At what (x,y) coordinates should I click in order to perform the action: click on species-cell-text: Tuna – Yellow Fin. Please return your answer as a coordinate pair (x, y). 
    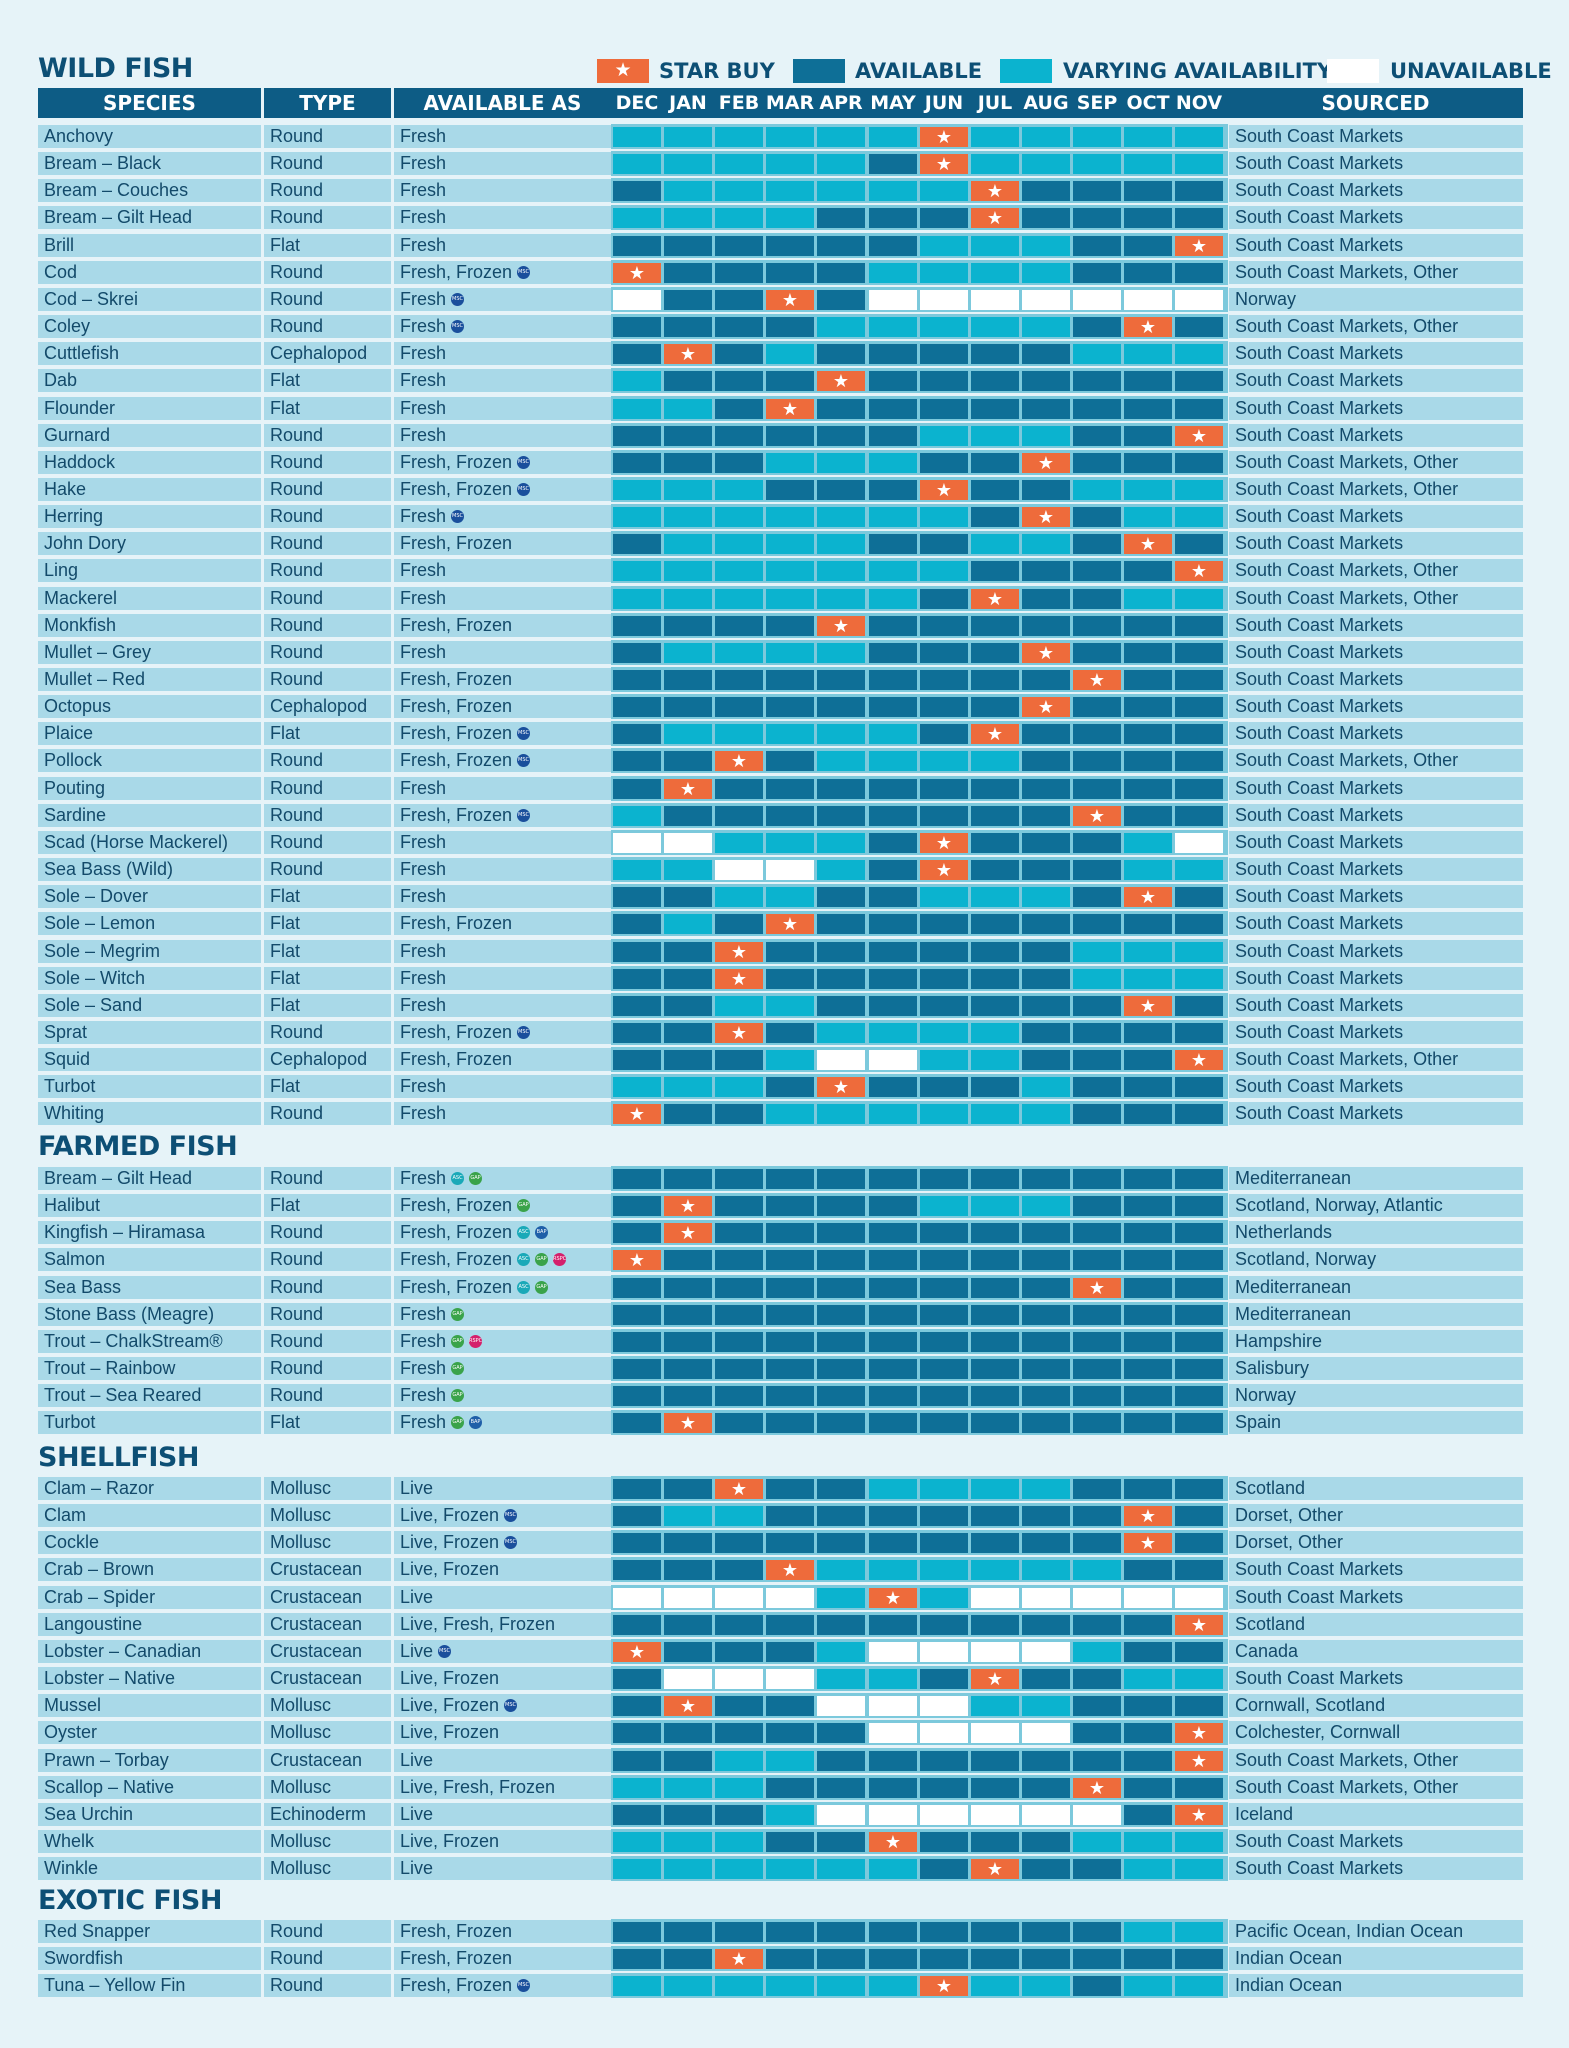
    Looking at the image, I should click on (115, 1985).